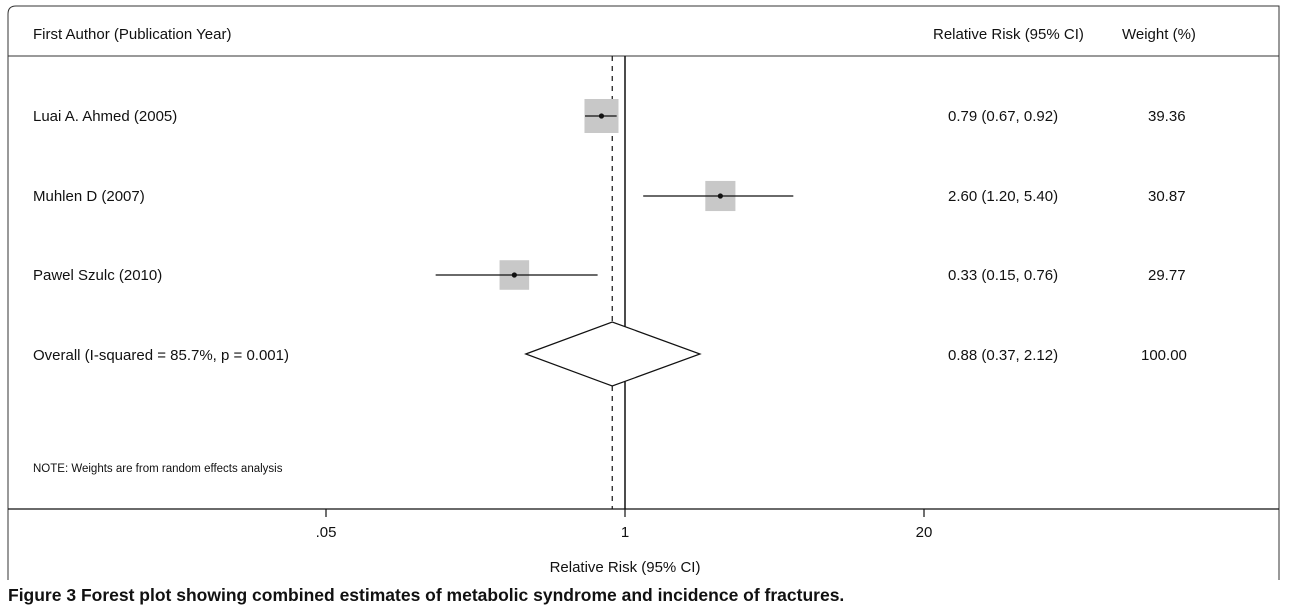 The image size is (1290, 616). I want to click on header-study: First Author (Publication Year), so click(132, 34).